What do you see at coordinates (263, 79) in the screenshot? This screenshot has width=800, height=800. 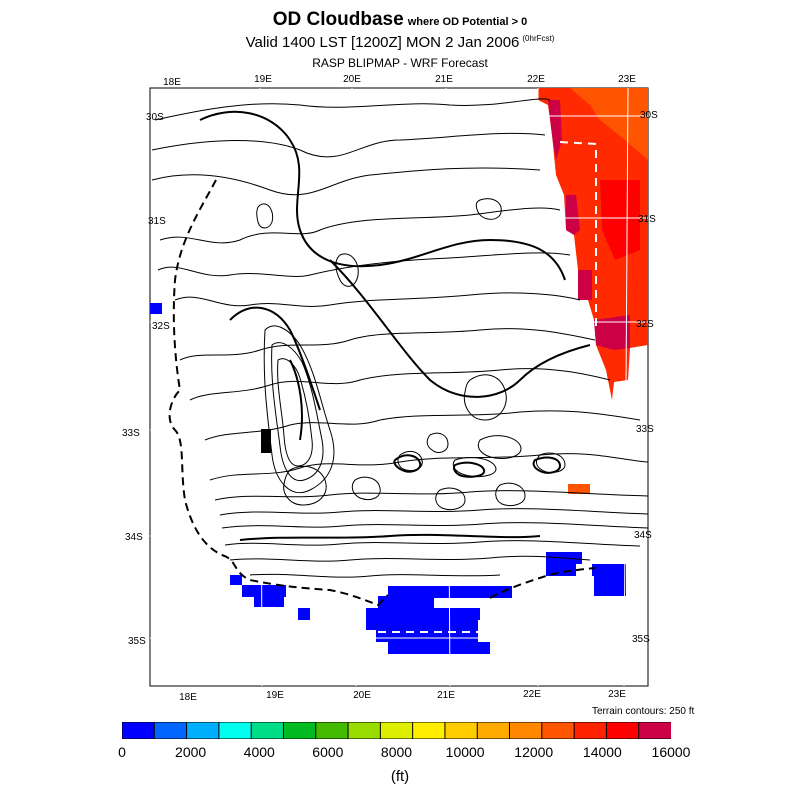 I see `lon-label-top: 19E` at bounding box center [263, 79].